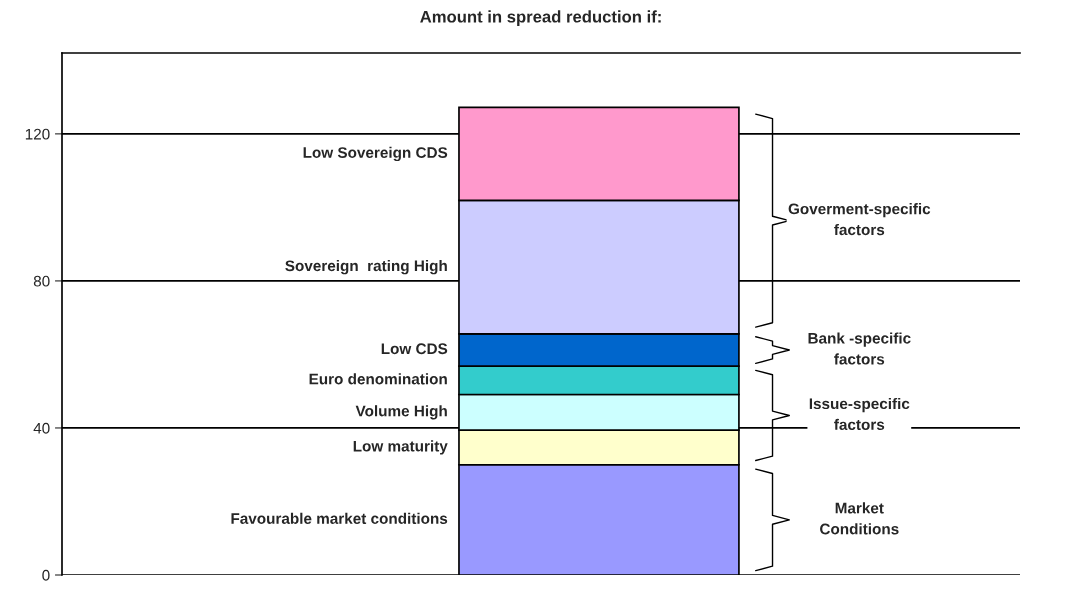  I want to click on annotation: Bank -specific factors, so click(859, 348).